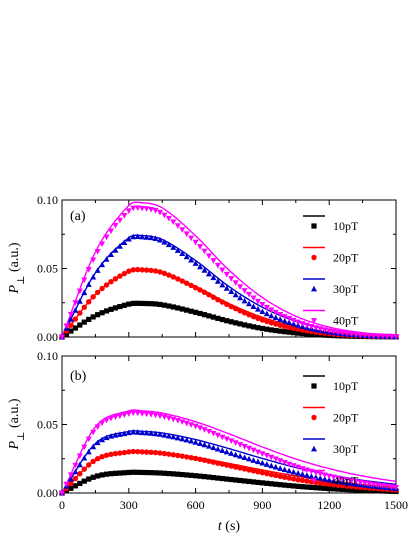  What do you see at coordinates (17, 268) in the screenshot?
I see `y-axis-label-a: P⊥ (a.u.)` at bounding box center [17, 268].